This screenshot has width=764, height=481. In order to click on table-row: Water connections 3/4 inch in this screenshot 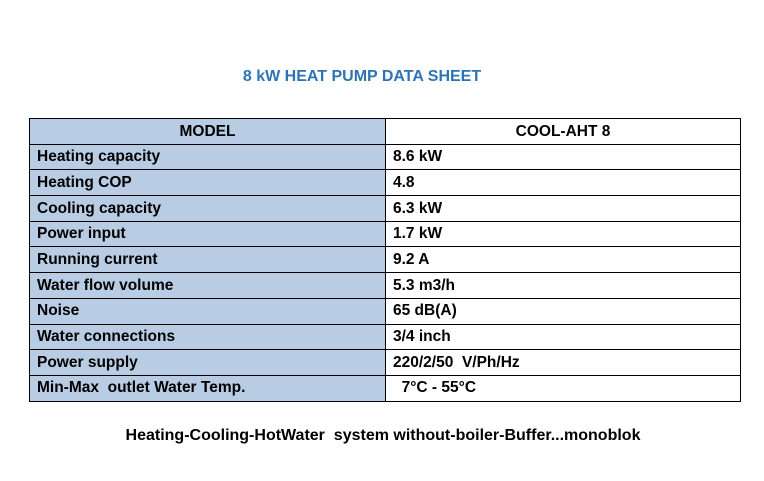, I will do `click(385, 337)`.